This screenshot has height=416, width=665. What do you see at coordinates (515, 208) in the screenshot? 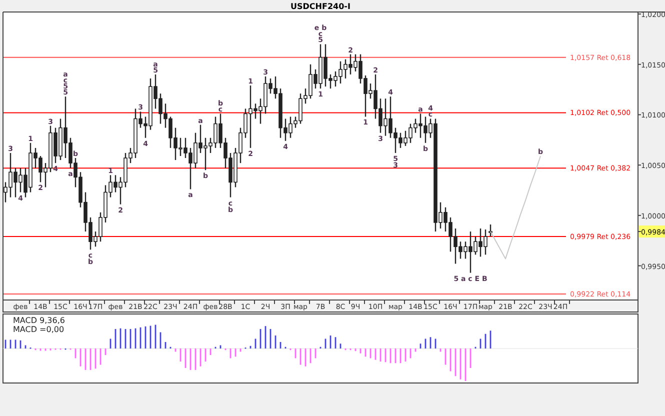
I see `line-series` at bounding box center [515, 208].